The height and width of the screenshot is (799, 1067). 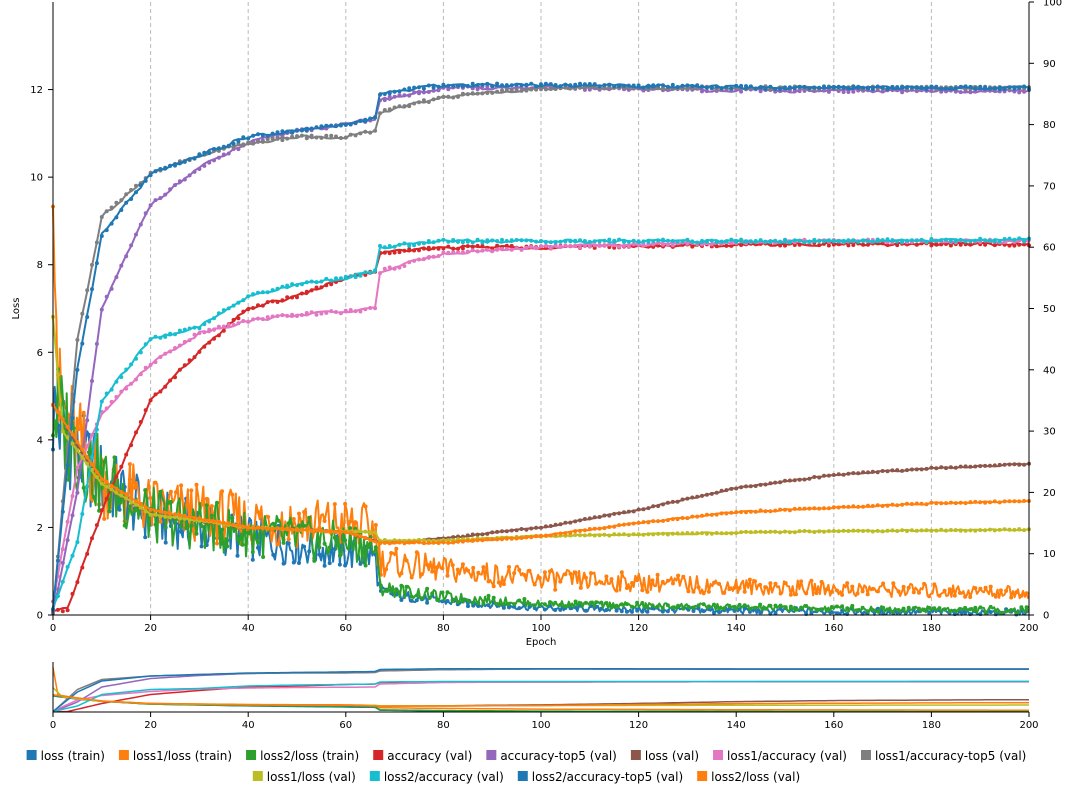 What do you see at coordinates (304, 777) in the screenshot?
I see `legend-item: loss1/loss (val)` at bounding box center [304, 777].